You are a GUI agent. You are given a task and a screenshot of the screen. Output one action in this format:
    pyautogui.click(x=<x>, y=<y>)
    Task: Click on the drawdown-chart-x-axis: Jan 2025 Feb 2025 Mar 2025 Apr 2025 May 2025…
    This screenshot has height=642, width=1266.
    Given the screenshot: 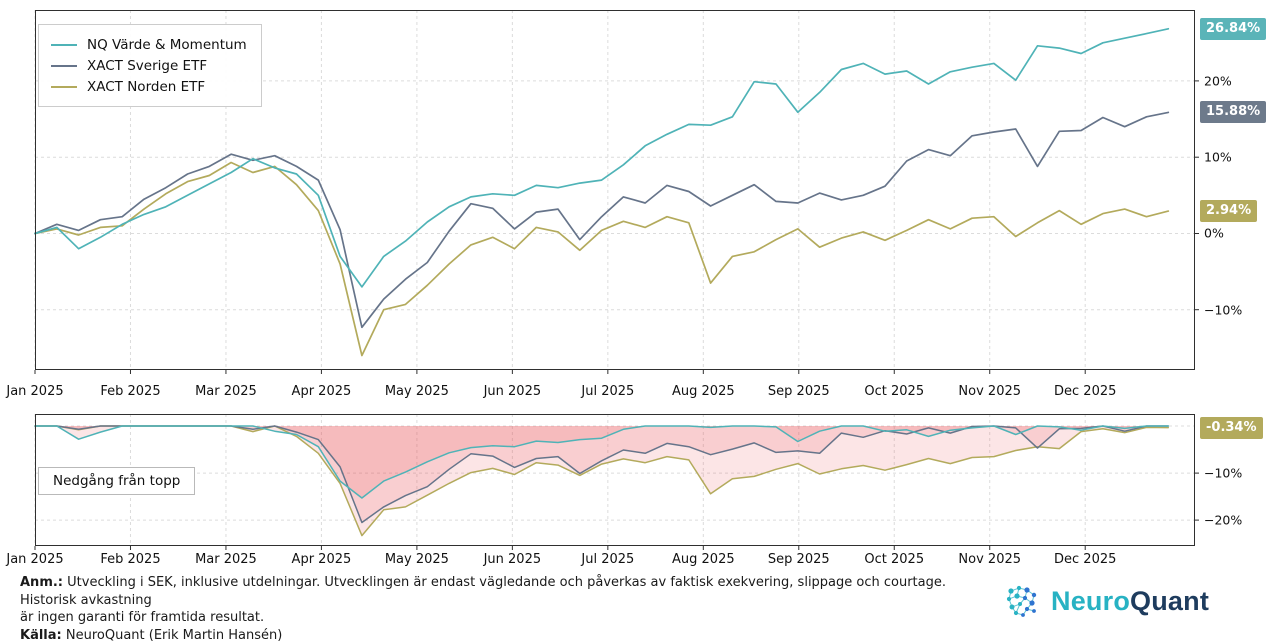 What is the action you would take?
    pyautogui.click(x=633, y=560)
    